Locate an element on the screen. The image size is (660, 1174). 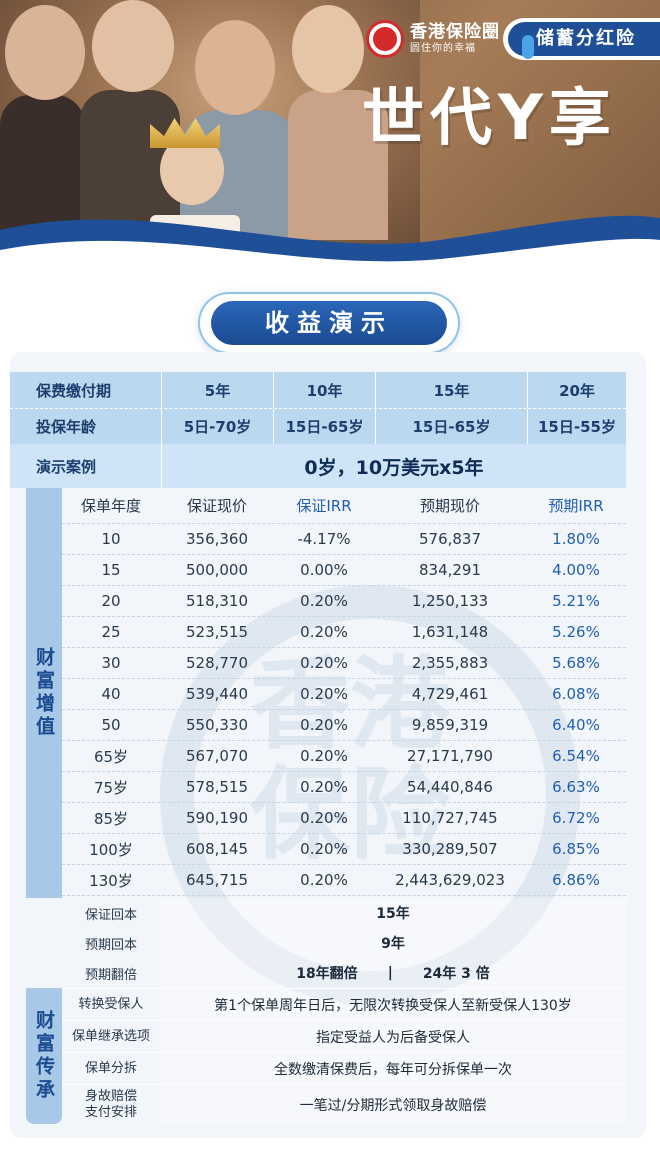
demo-case-value: 0岁，10万美元x5年 is located at coordinates (394, 467).